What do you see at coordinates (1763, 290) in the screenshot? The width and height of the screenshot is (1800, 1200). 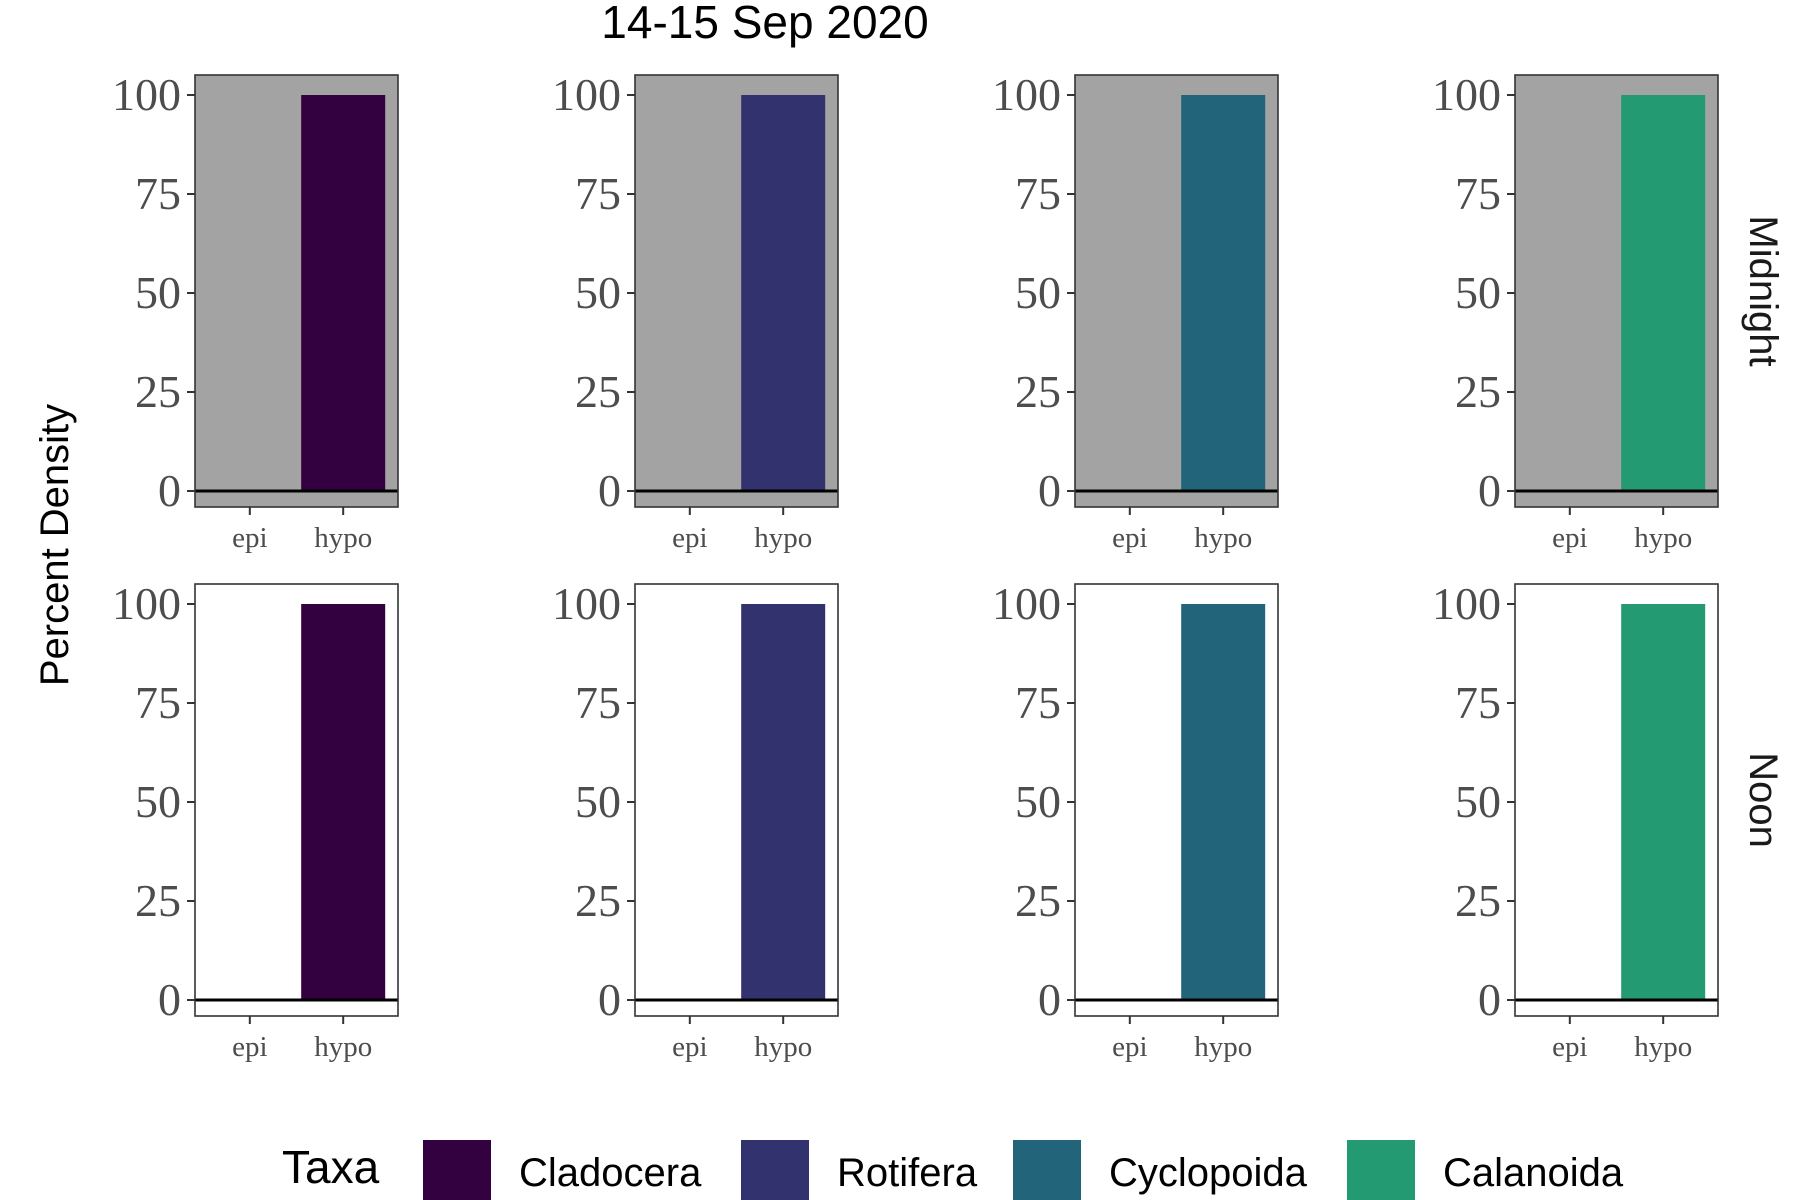 I see `strip-label-midnight: Midnight` at bounding box center [1763, 290].